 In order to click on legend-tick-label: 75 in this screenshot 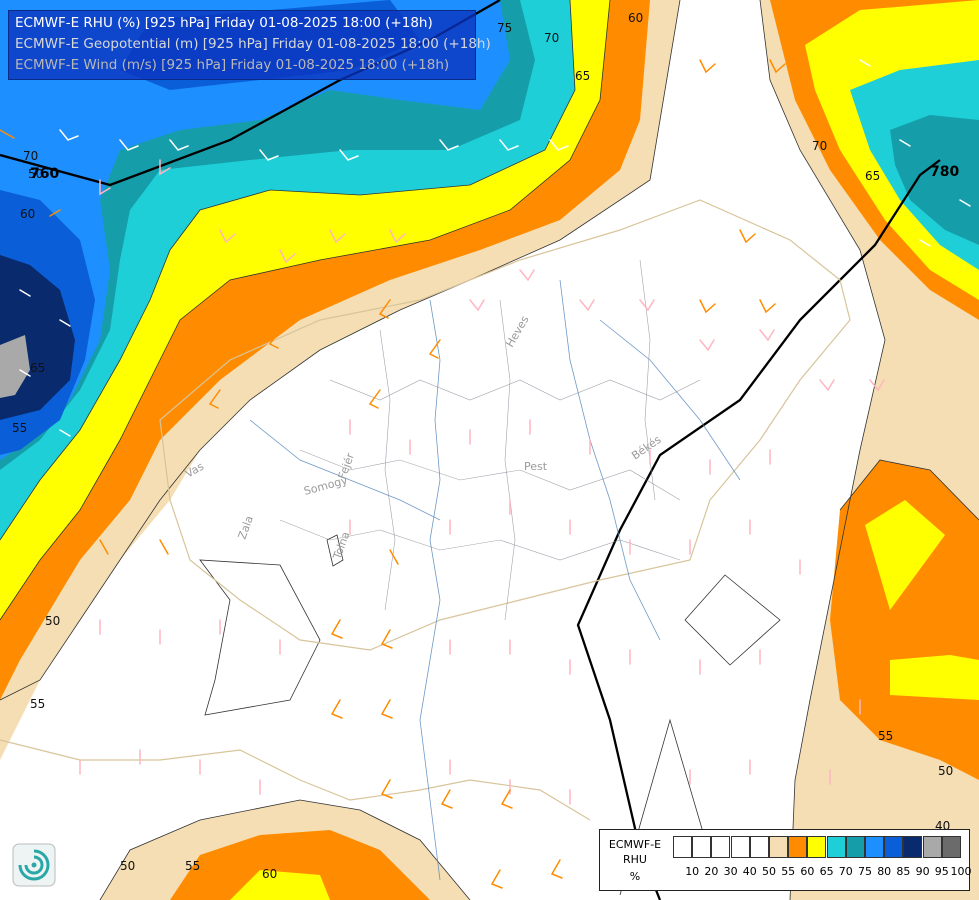, I will do `click(865, 871)`.